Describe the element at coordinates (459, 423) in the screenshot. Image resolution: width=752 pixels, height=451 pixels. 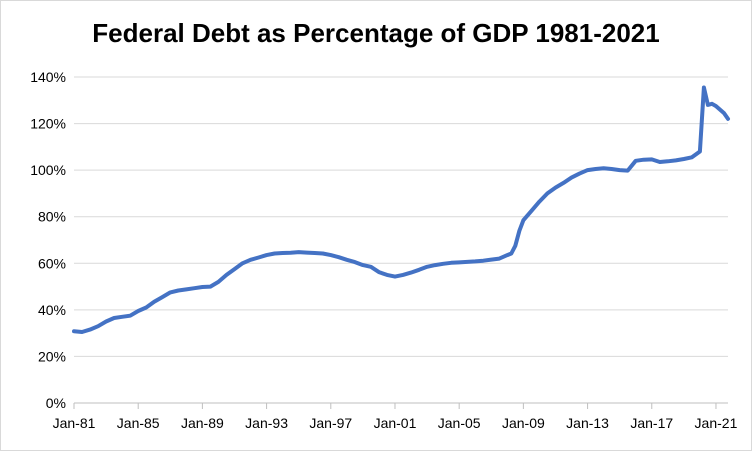
I see `x-tick-label: Jan-05` at that location.